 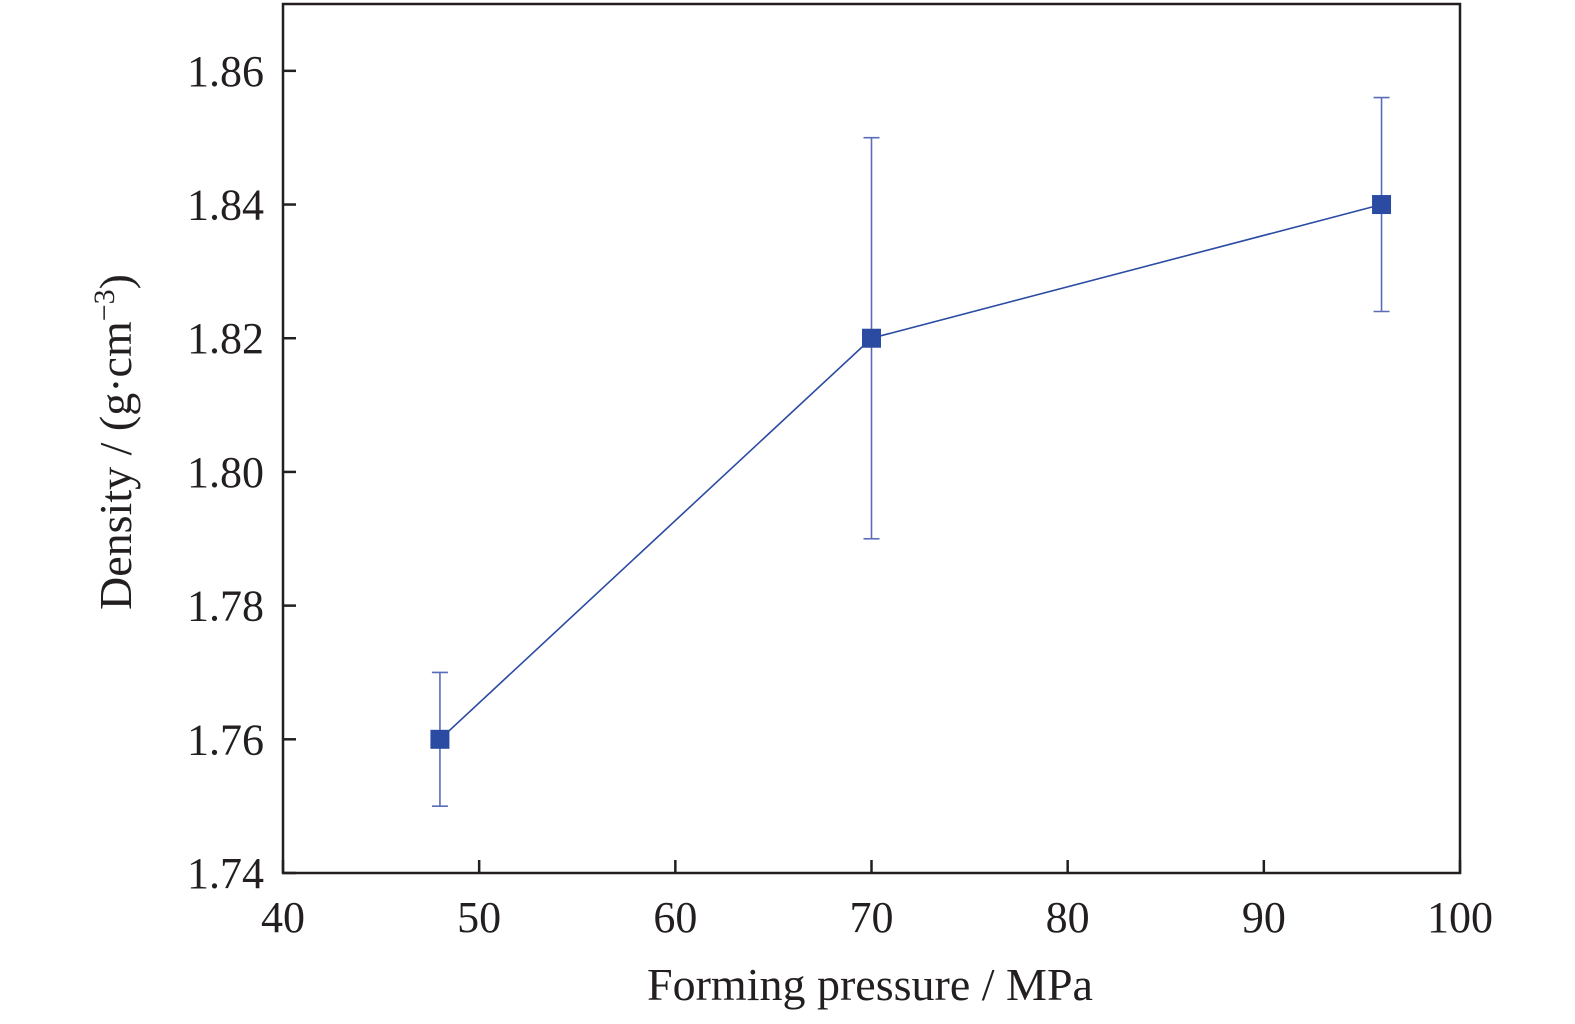 I want to click on y-axis-title: Density / (g·cm−3), so click(x=114, y=442).